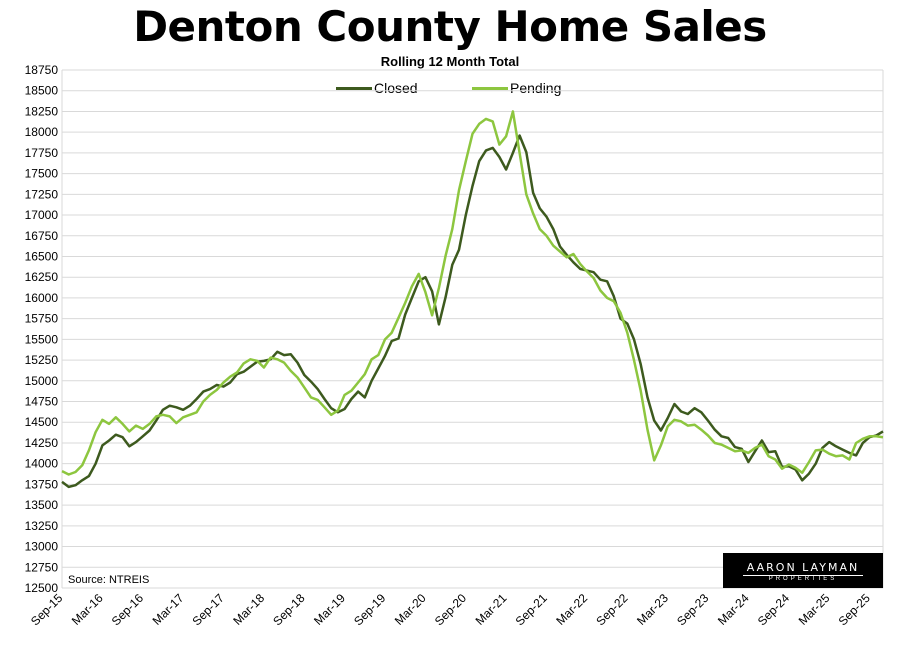 The width and height of the screenshot is (900, 657). Describe the element at coordinates (42, 588) in the screenshot. I see `y-tick-label: 12500` at that location.